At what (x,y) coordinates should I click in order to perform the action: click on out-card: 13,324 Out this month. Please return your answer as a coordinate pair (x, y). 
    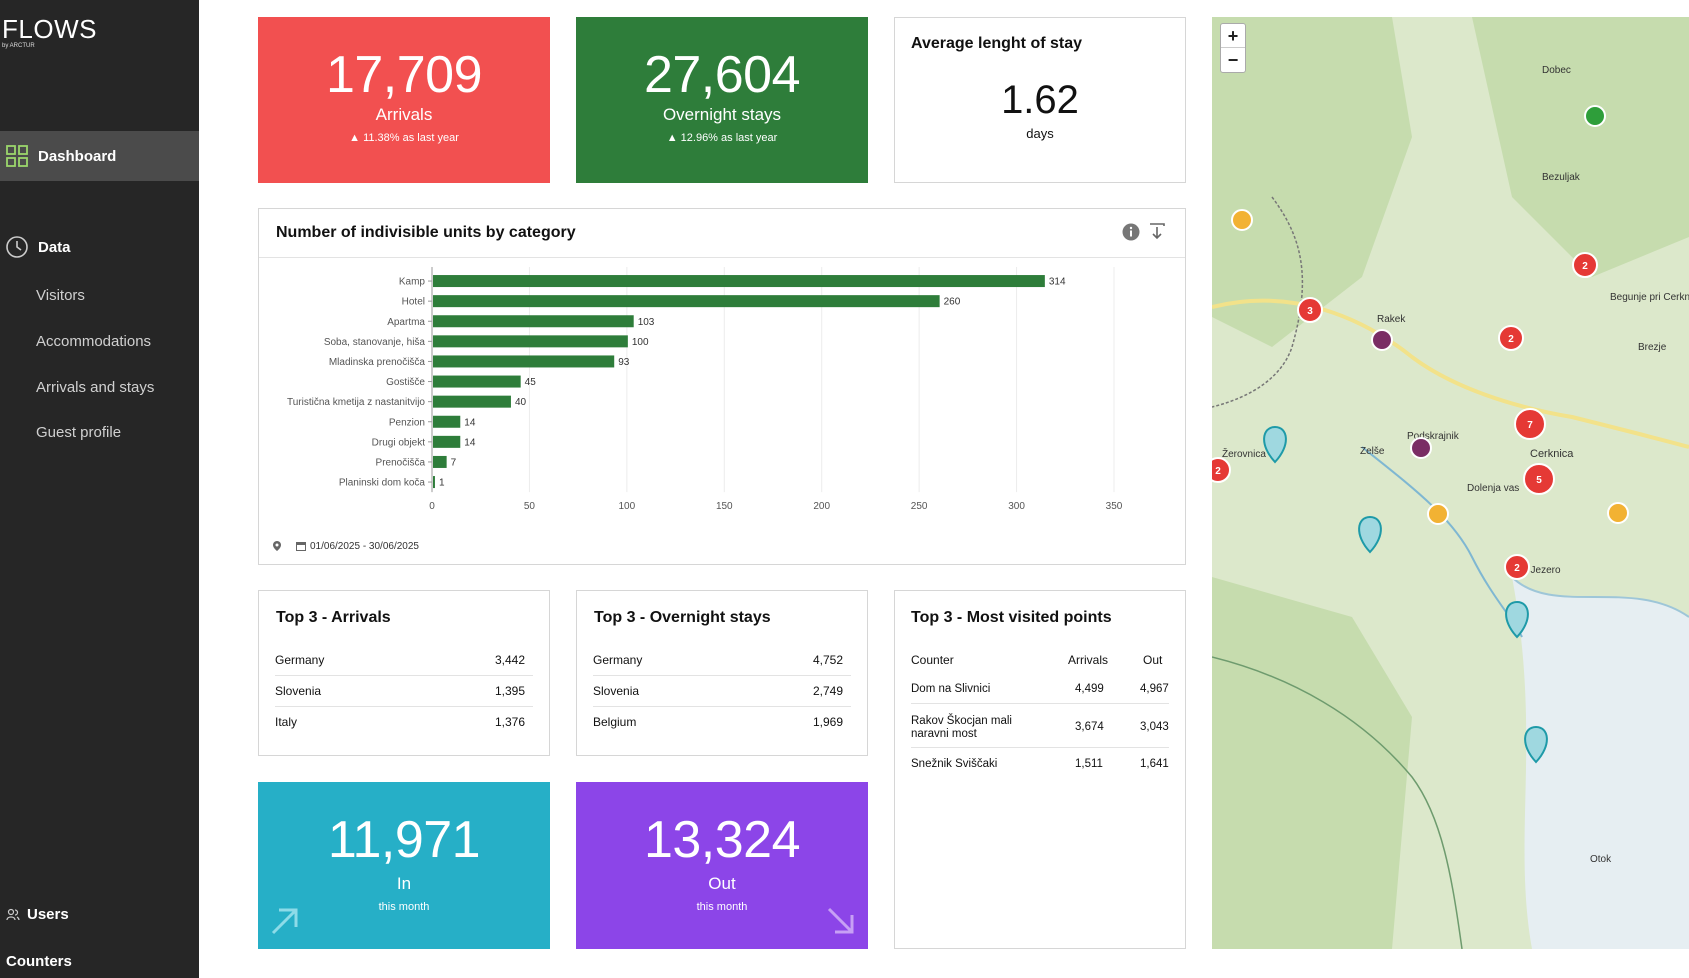
    Looking at the image, I should click on (722, 865).